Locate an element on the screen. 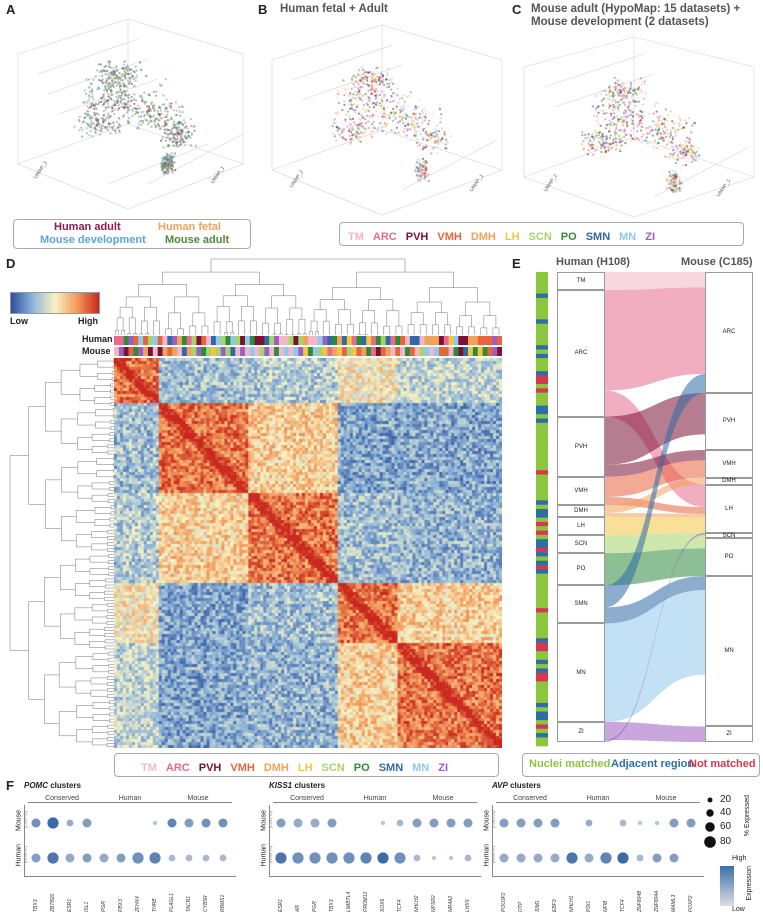 The width and height of the screenshot is (763, 916). dotplot-group-mouse: Mouse is located at coordinates (198, 799).